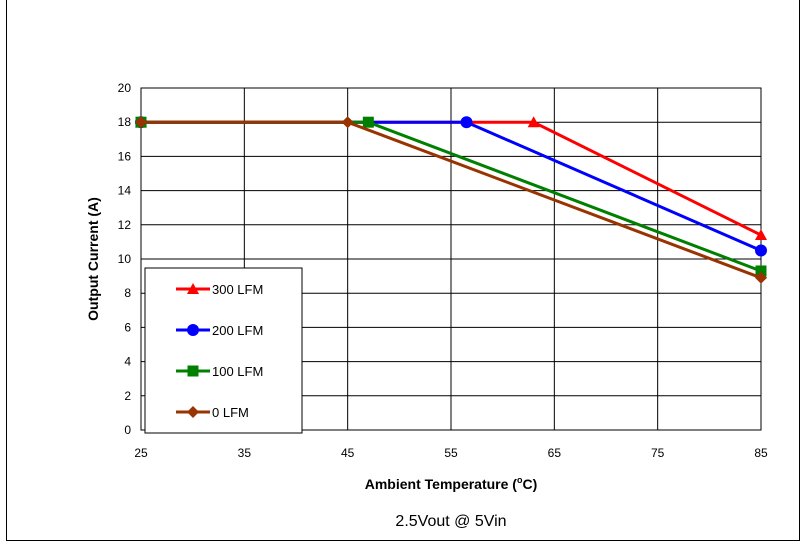 Image resolution: width=802 pixels, height=543 pixels. Describe the element at coordinates (127, 430) in the screenshot. I see `y-tick-label: 0` at that location.